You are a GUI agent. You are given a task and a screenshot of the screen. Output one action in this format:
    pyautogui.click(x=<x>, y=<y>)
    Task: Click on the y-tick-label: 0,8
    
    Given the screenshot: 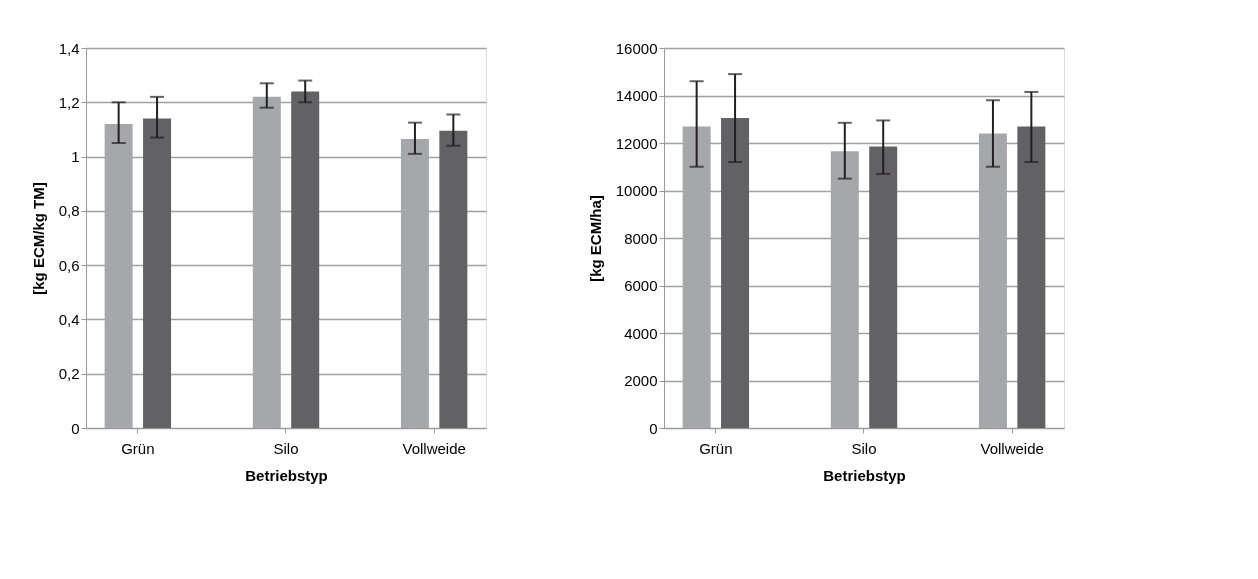 What is the action you would take?
    pyautogui.click(x=69, y=211)
    